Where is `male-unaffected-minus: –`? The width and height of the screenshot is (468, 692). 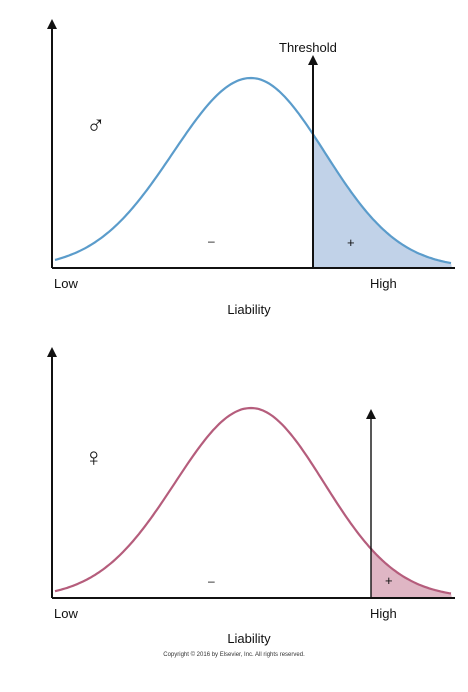
male-unaffected-minus: – is located at coordinates (211, 241).